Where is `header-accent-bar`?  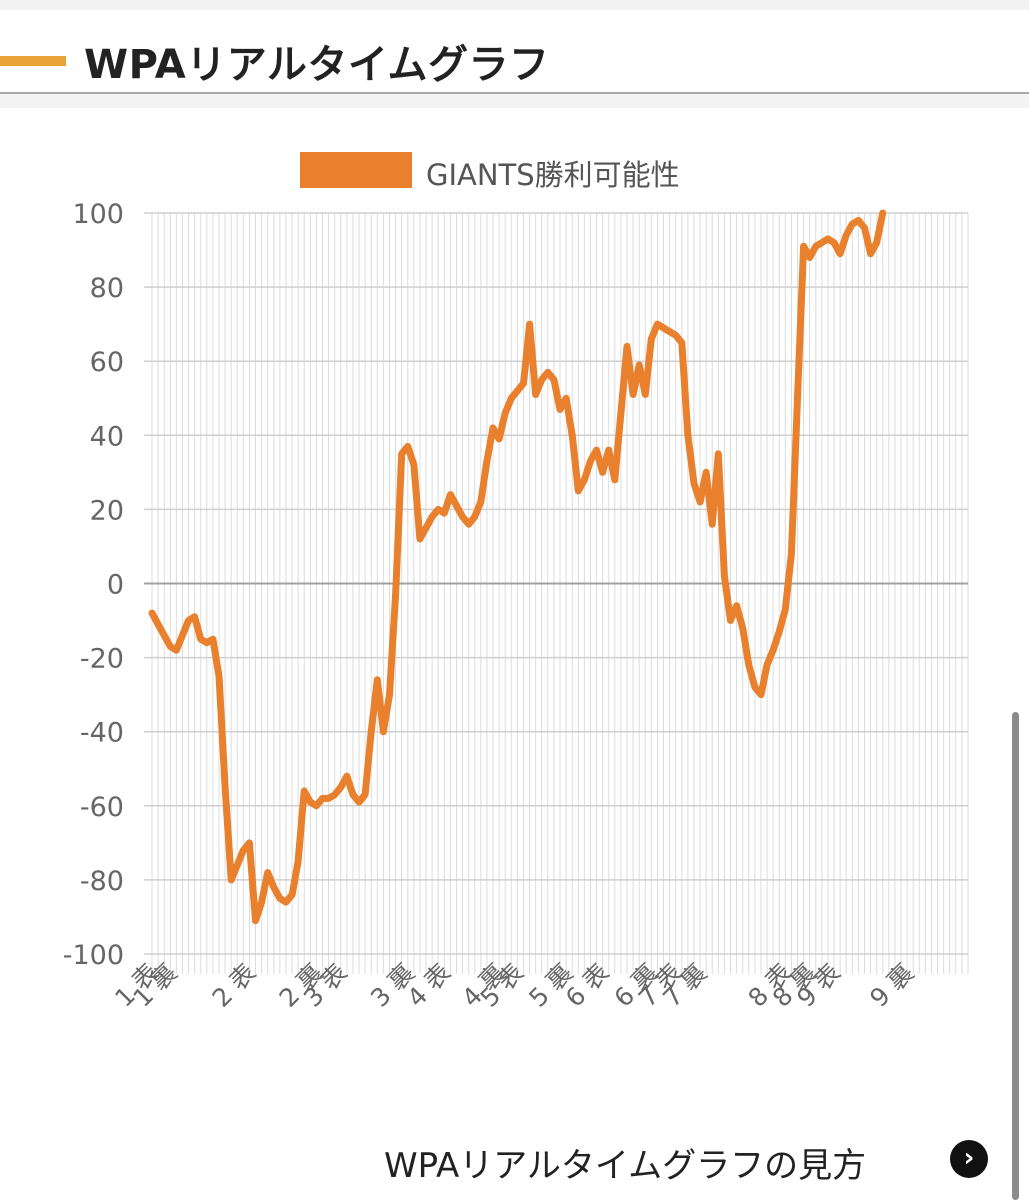 header-accent-bar is located at coordinates (33, 61).